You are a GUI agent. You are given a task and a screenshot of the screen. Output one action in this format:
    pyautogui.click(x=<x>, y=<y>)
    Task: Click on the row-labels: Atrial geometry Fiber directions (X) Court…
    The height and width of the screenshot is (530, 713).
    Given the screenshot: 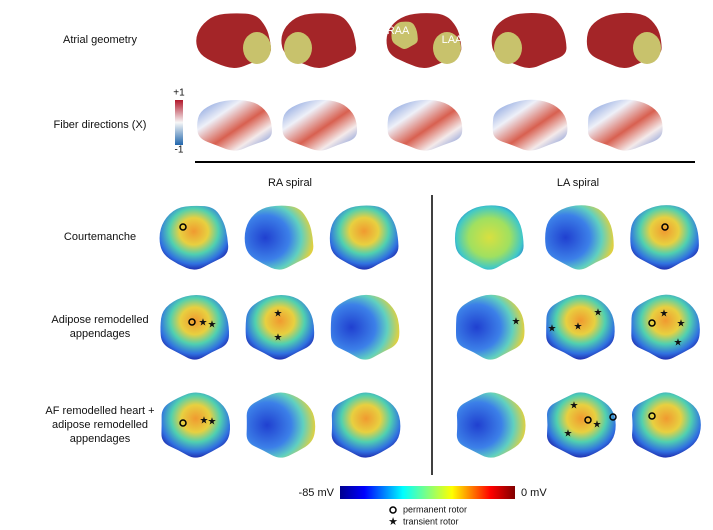 What is the action you would take?
    pyautogui.click(x=99, y=239)
    